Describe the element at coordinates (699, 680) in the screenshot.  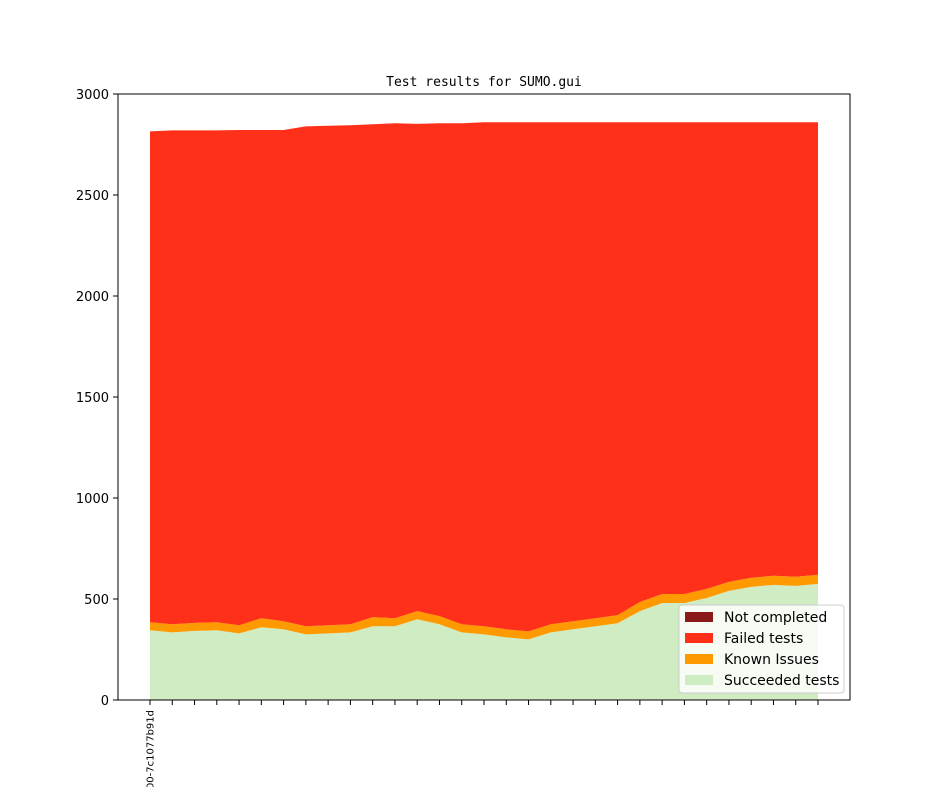
I see `legend-swatch-succeeded-tests` at that location.